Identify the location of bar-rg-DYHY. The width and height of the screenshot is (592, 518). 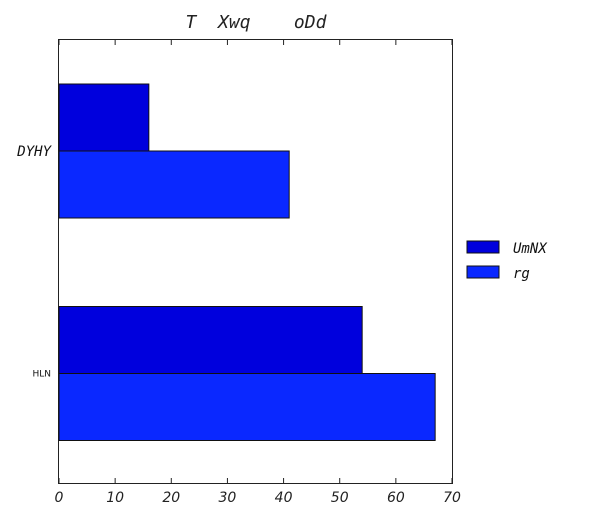
(174, 184).